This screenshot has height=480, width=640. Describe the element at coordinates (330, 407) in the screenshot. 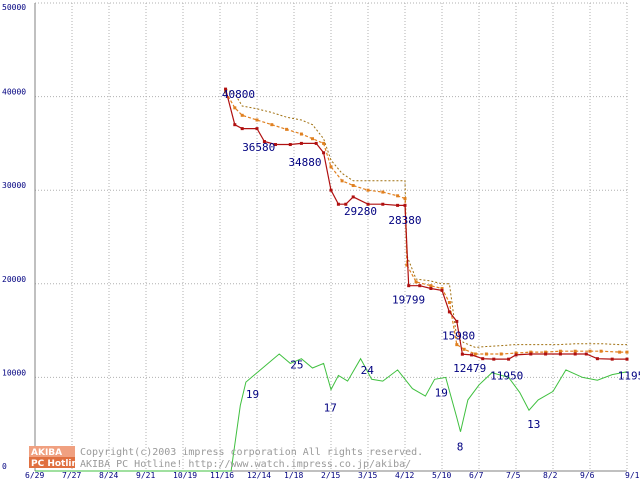

I see `data-label: 17` at that location.